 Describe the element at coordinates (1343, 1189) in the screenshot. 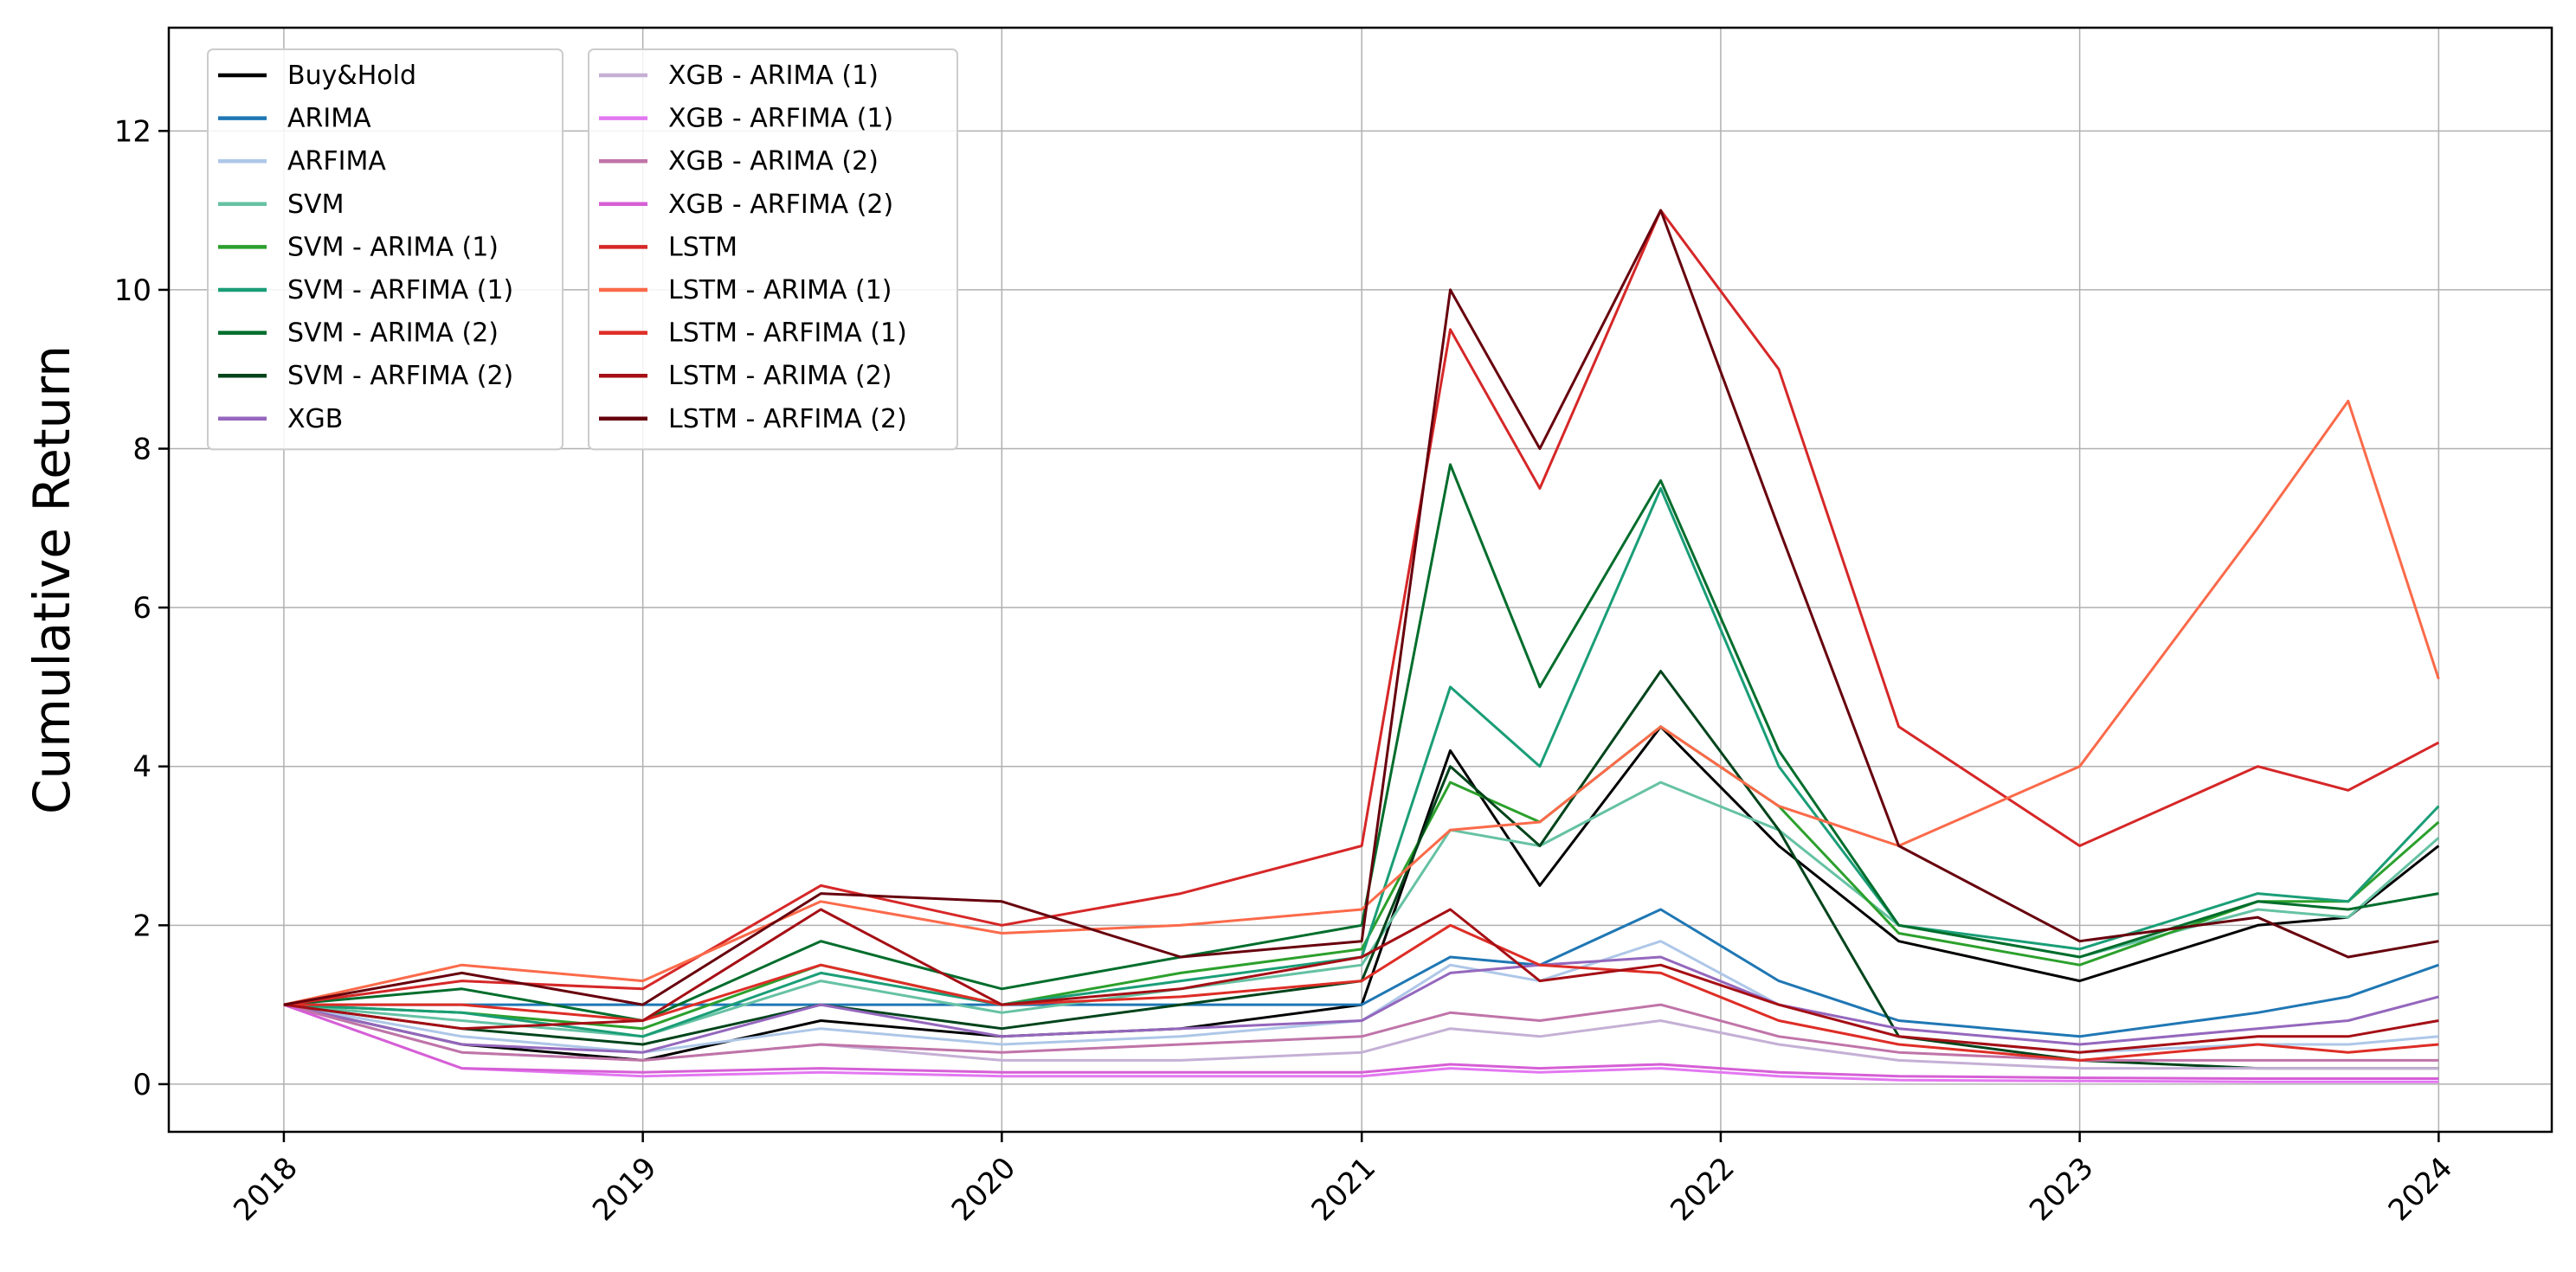

I see `x-tick-label-2021: 2021` at that location.